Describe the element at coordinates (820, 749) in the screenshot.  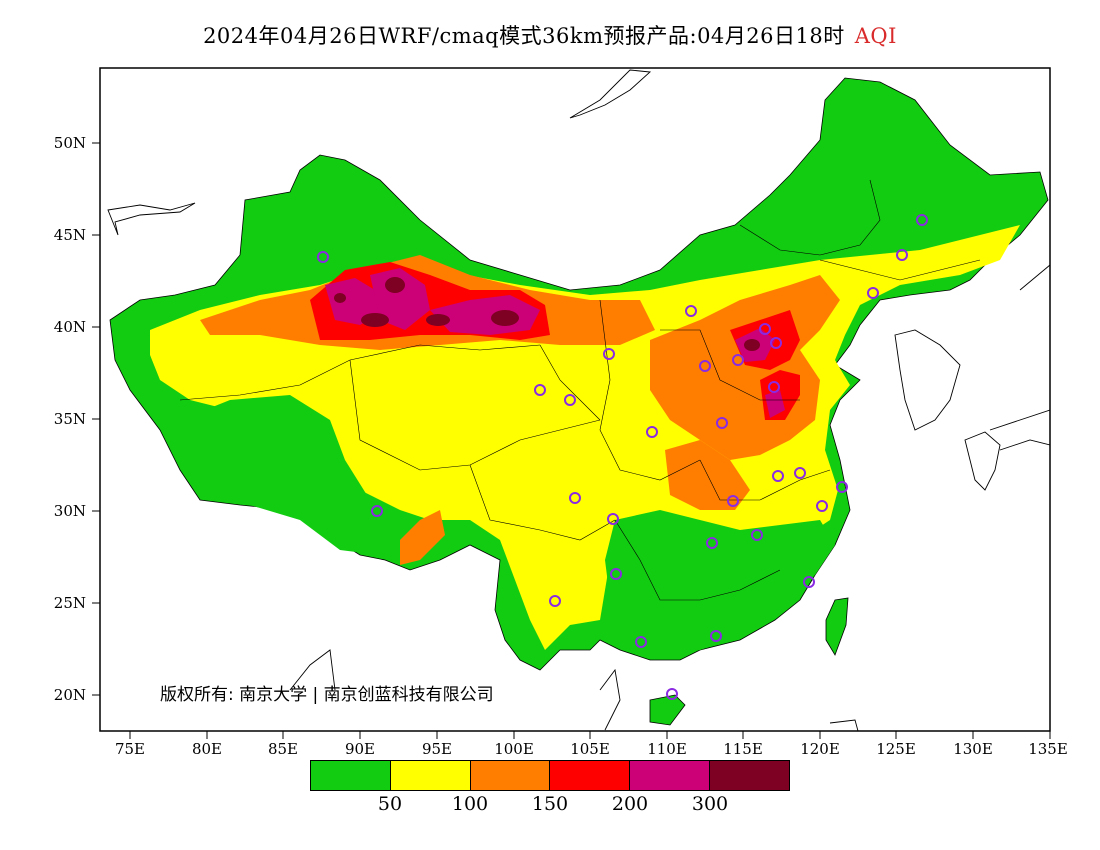
I see `lon-label-120e: 120E` at that location.